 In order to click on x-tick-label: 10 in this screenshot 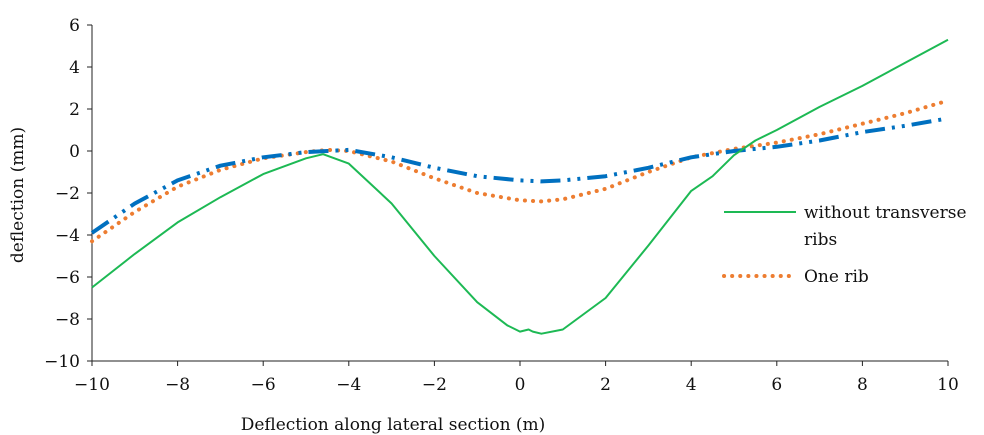, I will do `click(948, 385)`.